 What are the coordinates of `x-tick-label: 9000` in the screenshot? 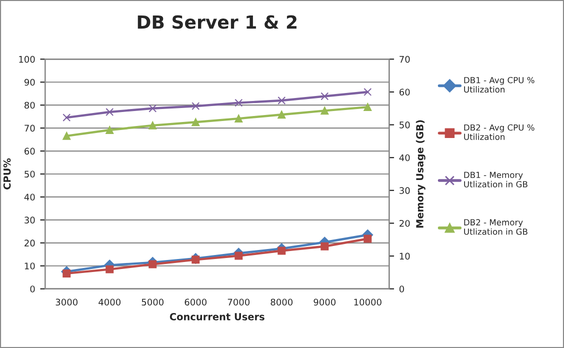 It's located at (325, 302).